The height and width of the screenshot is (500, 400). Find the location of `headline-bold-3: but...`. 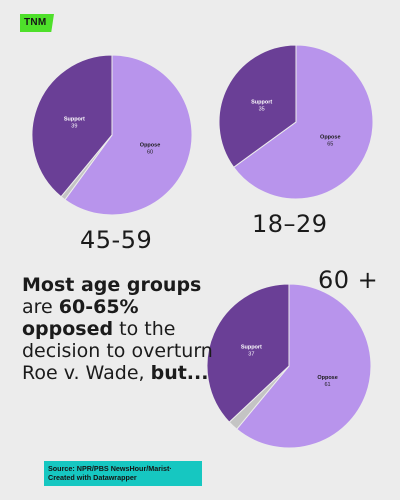

headline-bold-3: but... is located at coordinates (179, 373).